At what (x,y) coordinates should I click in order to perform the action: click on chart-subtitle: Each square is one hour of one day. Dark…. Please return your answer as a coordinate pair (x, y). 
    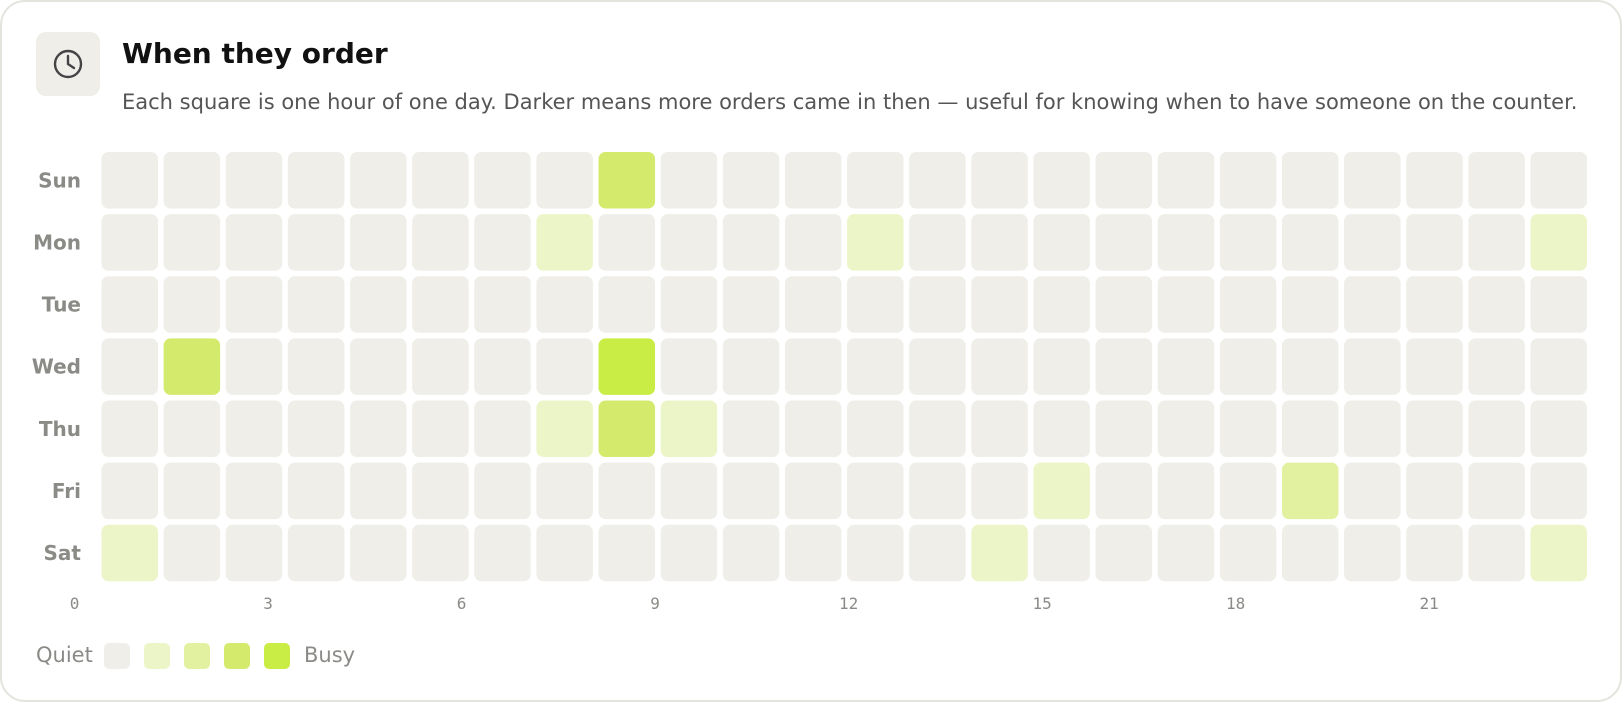
    Looking at the image, I should click on (849, 102).